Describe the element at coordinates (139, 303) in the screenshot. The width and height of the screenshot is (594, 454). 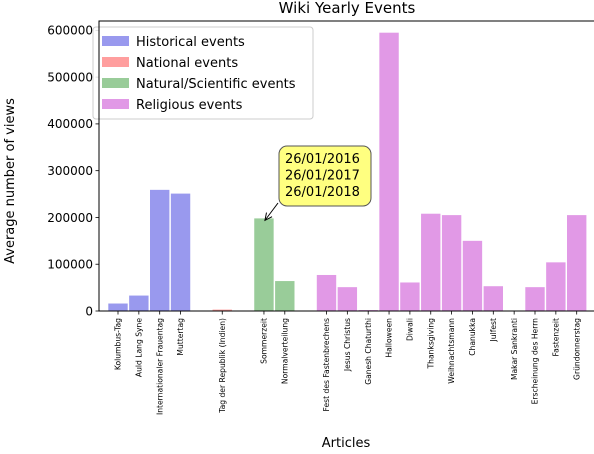
I see `bar-auld-lang-syne` at that location.